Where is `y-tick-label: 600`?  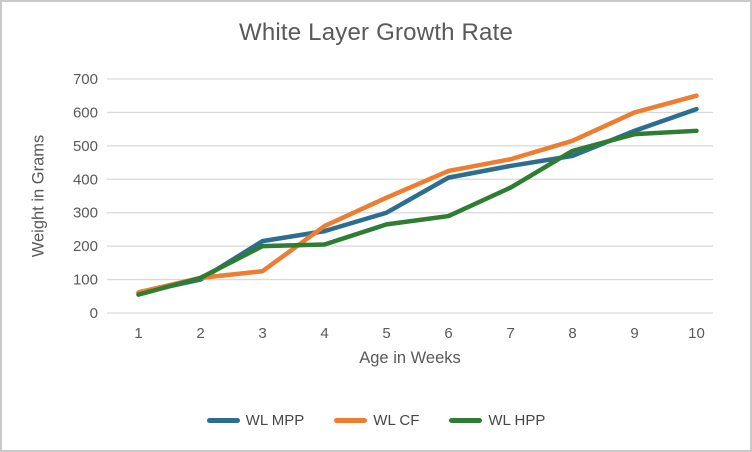
y-tick-label: 600 is located at coordinates (85, 112).